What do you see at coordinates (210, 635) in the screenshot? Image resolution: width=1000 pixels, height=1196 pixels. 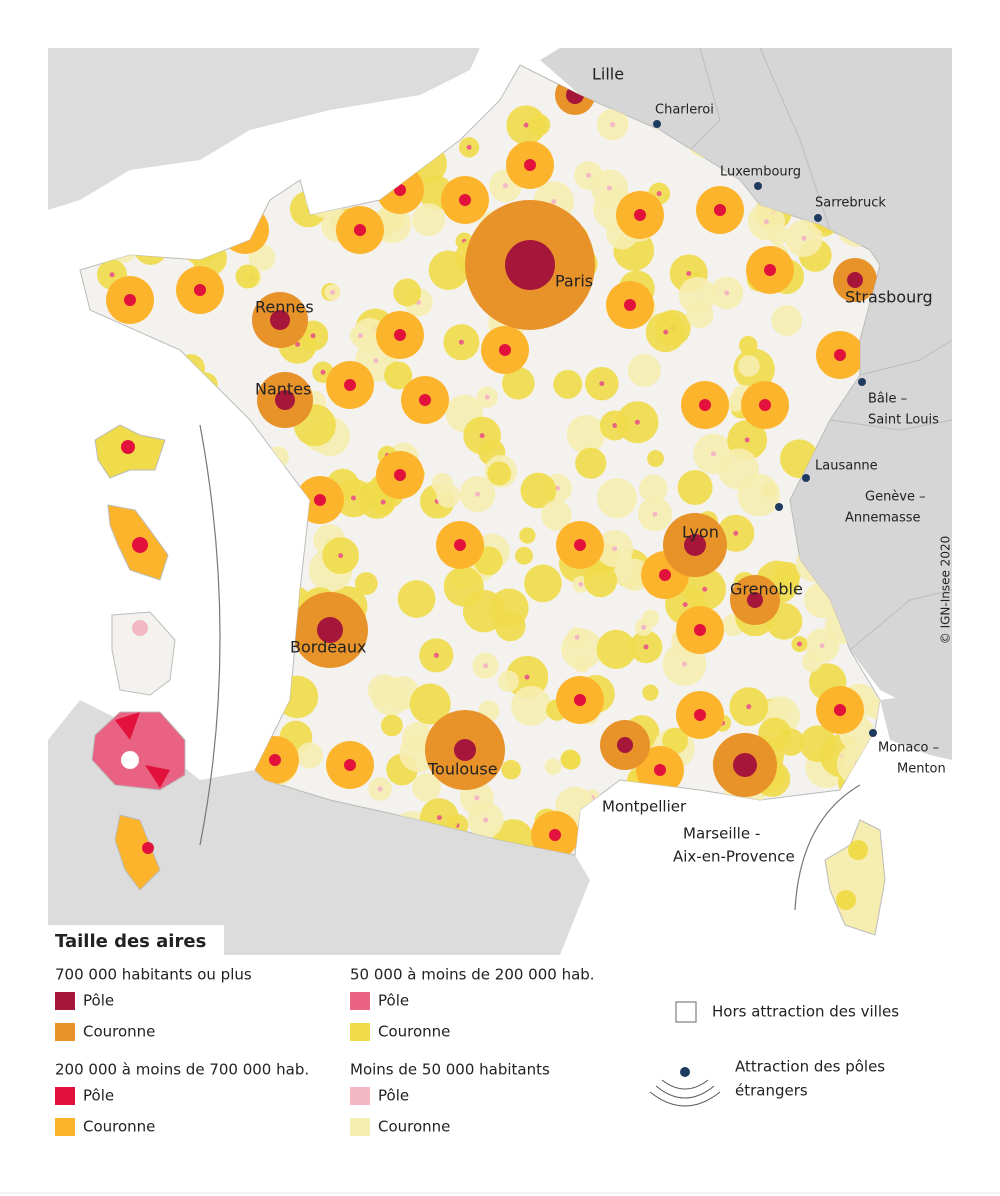 I see `separator-arc` at bounding box center [210, 635].